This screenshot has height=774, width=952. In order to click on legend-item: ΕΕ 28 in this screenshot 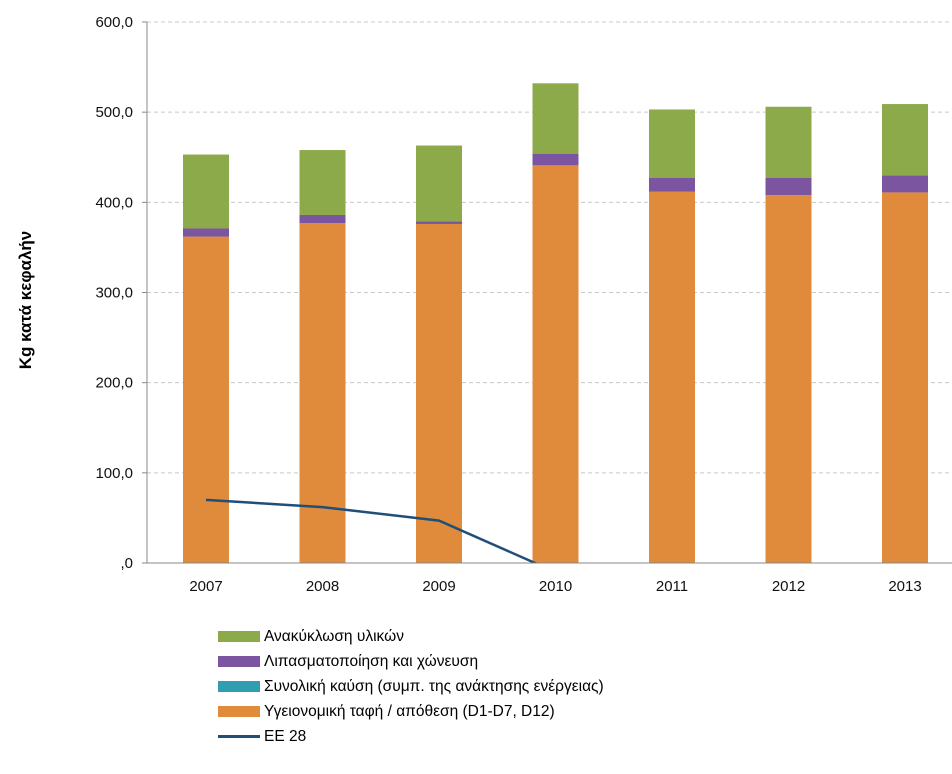, I will do `click(411, 736)`.